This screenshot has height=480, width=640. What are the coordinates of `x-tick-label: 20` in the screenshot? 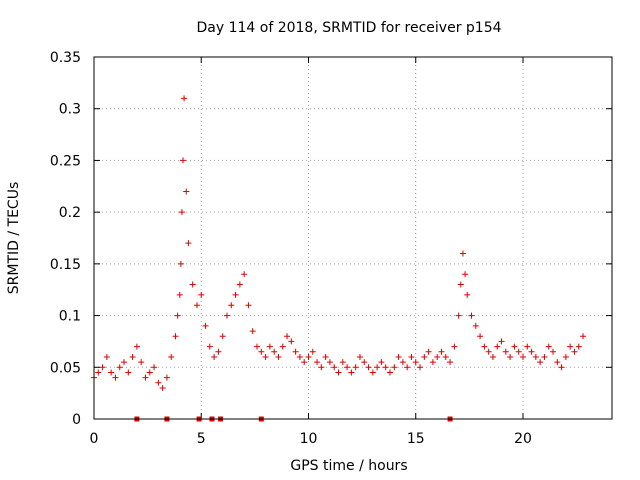 It's located at (523, 439).